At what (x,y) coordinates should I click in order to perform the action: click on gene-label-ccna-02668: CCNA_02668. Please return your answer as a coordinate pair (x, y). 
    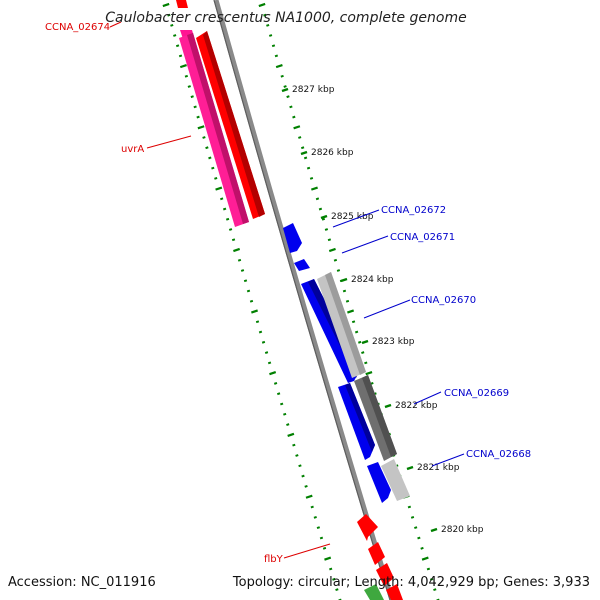
    Looking at the image, I should click on (498, 454).